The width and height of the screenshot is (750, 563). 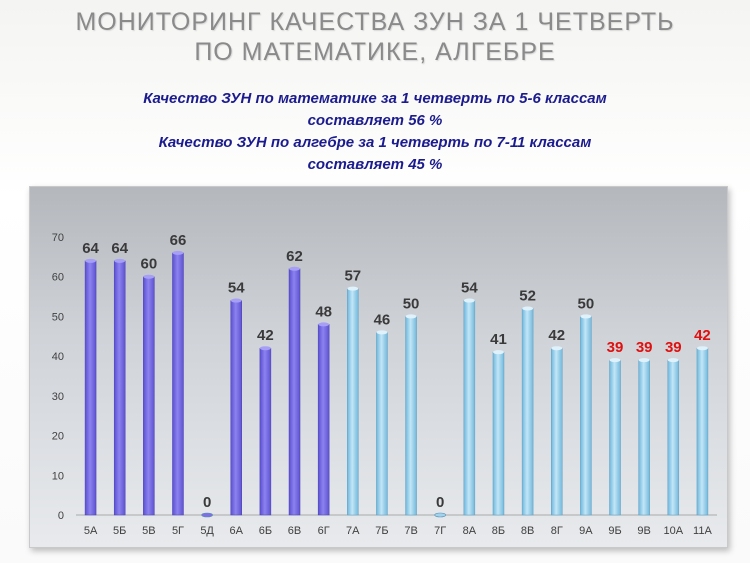 I want to click on x-tick-label: 6В, so click(x=294, y=531).